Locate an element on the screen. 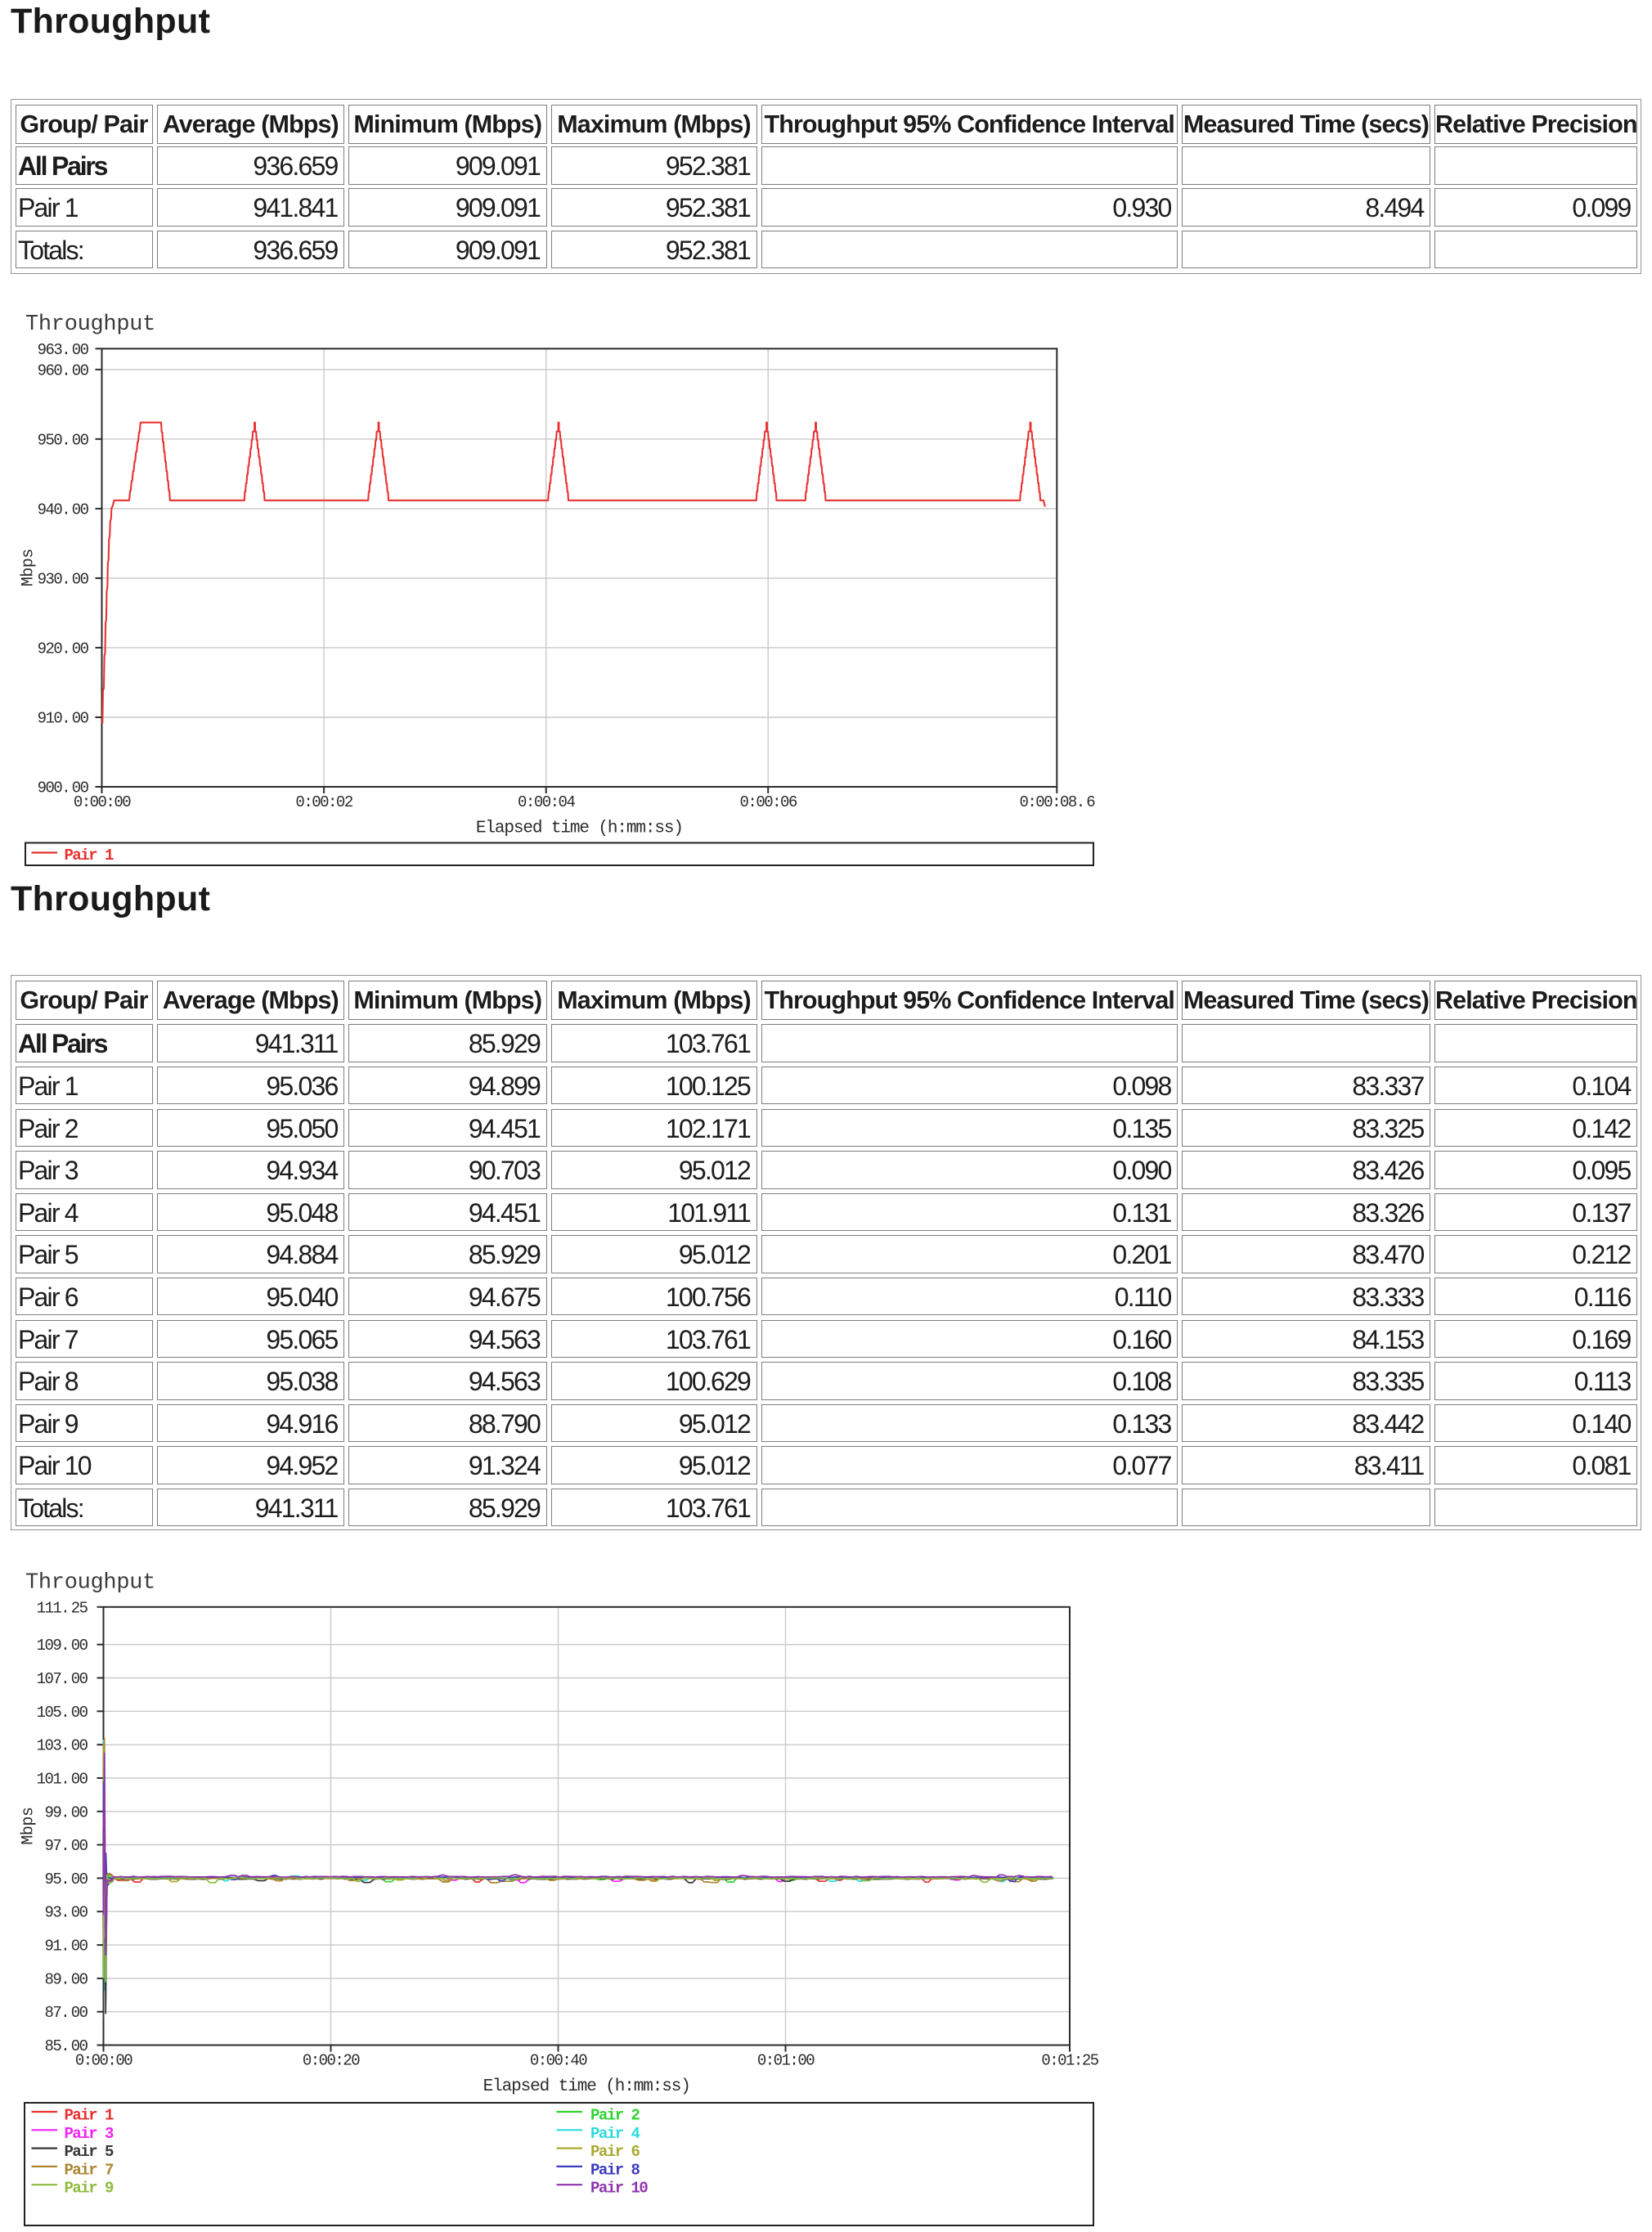  svg-text: Pair 2 is located at coordinates (615, 2116).